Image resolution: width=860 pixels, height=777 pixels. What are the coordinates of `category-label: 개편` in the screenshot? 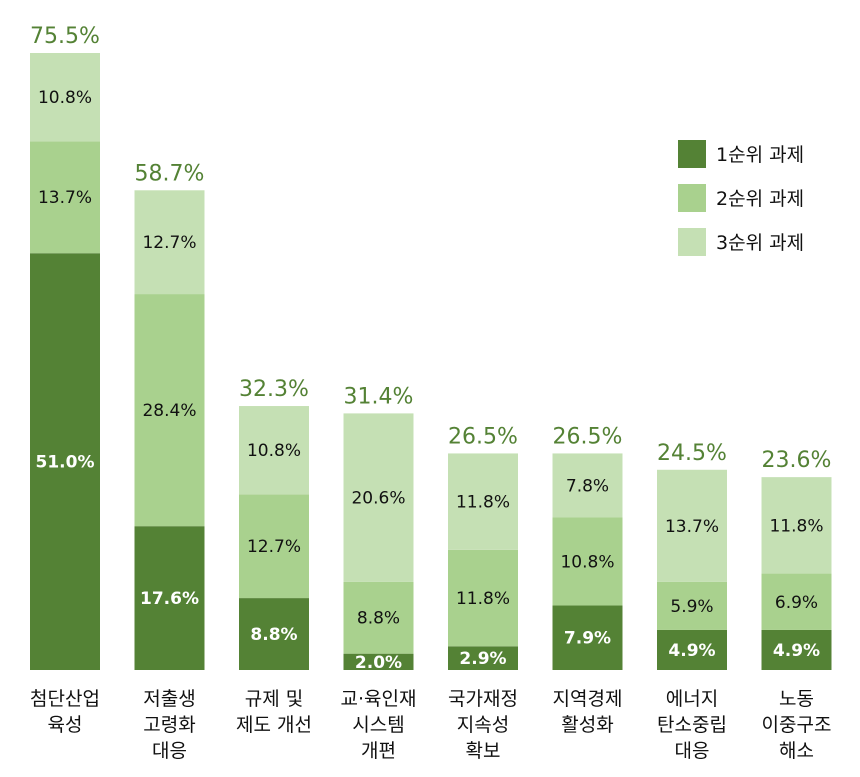 It's located at (378, 751).